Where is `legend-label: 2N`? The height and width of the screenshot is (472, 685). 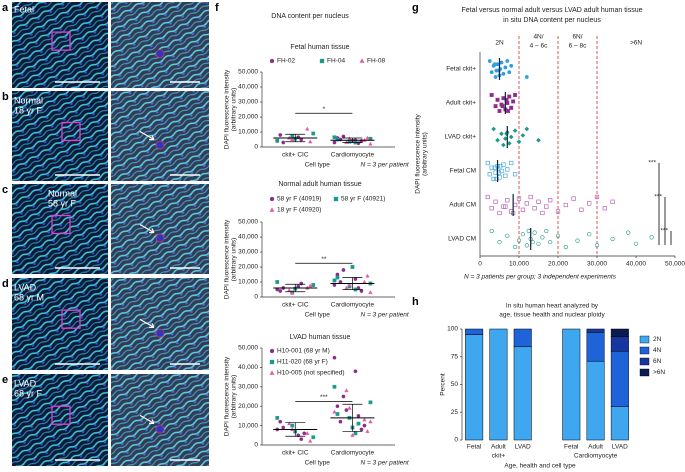 legend-label: 2N is located at coordinates (657, 339).